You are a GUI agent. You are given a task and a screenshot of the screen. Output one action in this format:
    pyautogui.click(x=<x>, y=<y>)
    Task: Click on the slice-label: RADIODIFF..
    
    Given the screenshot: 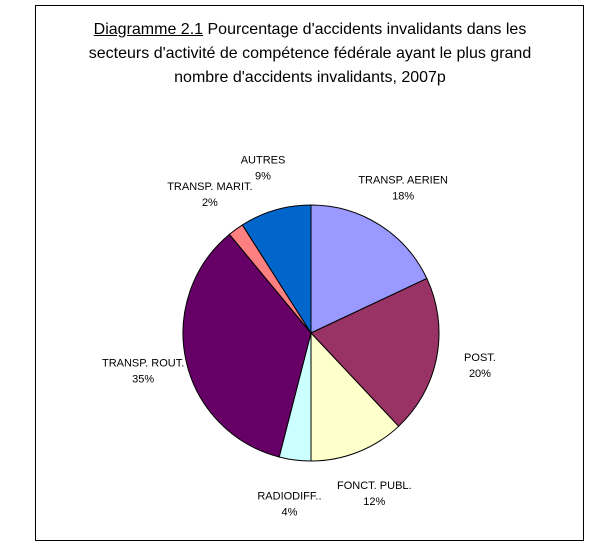 What is the action you would take?
    pyautogui.click(x=289, y=497)
    